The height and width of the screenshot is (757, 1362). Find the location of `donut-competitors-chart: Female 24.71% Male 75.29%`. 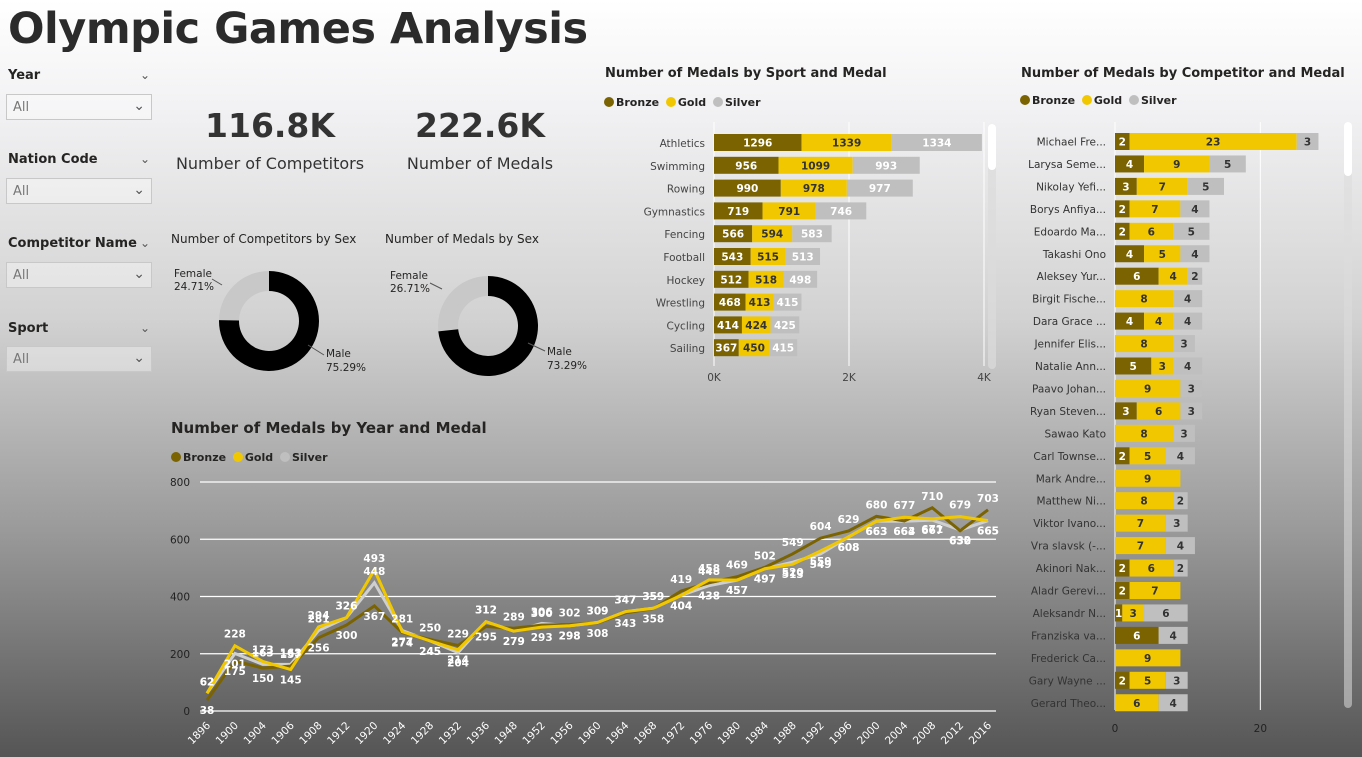

donut-competitors-chart: Female 24.71% Male 75.29% is located at coordinates (275, 320).